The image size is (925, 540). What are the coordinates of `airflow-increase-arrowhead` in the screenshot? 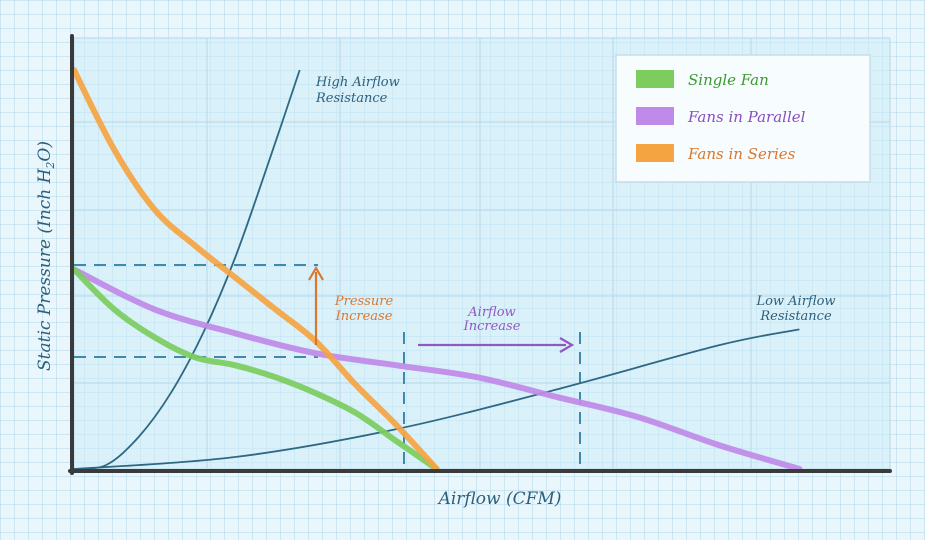 It's located at (567, 345).